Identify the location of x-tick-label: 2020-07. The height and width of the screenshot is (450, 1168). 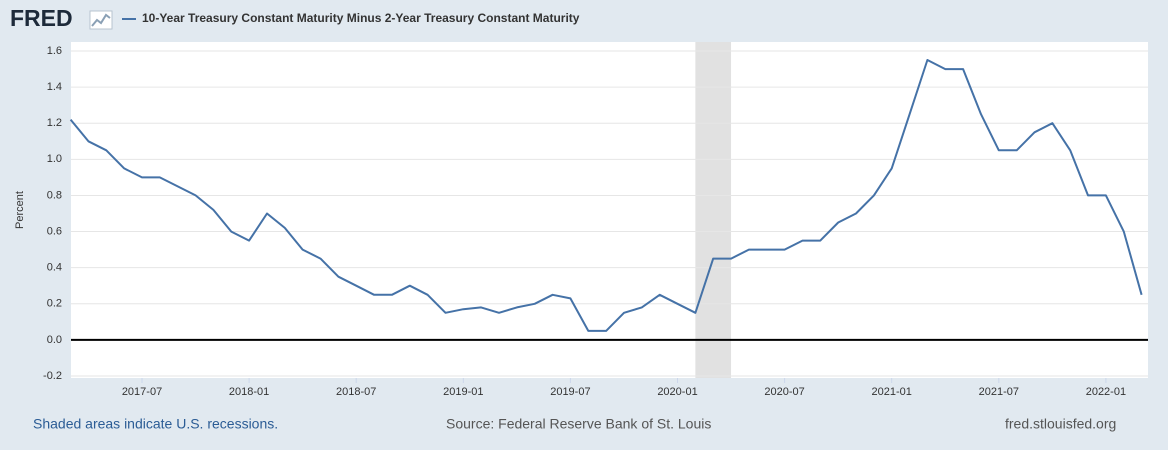
(784, 392).